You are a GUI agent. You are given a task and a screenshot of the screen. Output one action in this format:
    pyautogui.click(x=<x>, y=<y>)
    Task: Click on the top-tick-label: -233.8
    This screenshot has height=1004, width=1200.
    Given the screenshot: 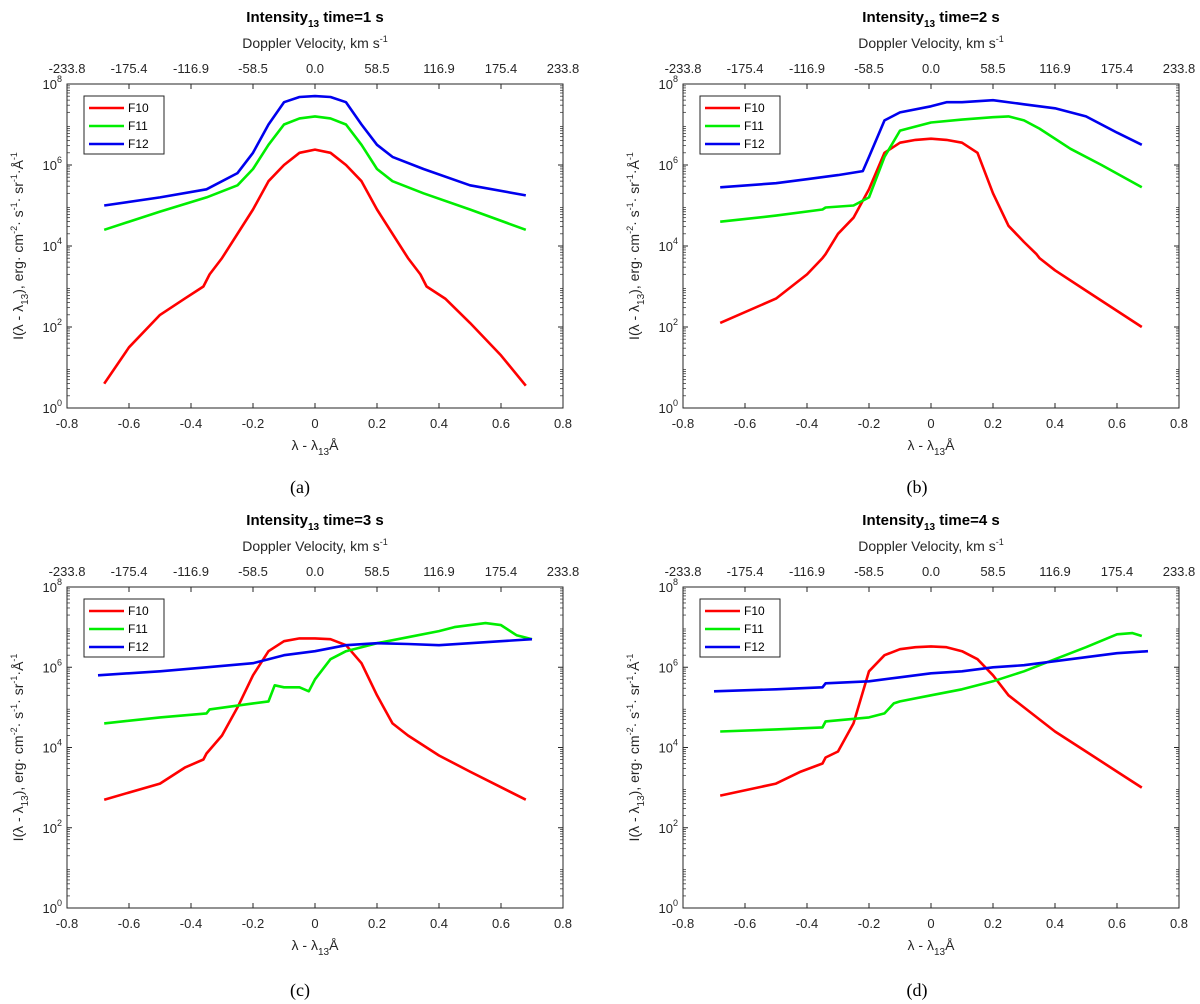 What is the action you would take?
    pyautogui.click(x=67, y=68)
    